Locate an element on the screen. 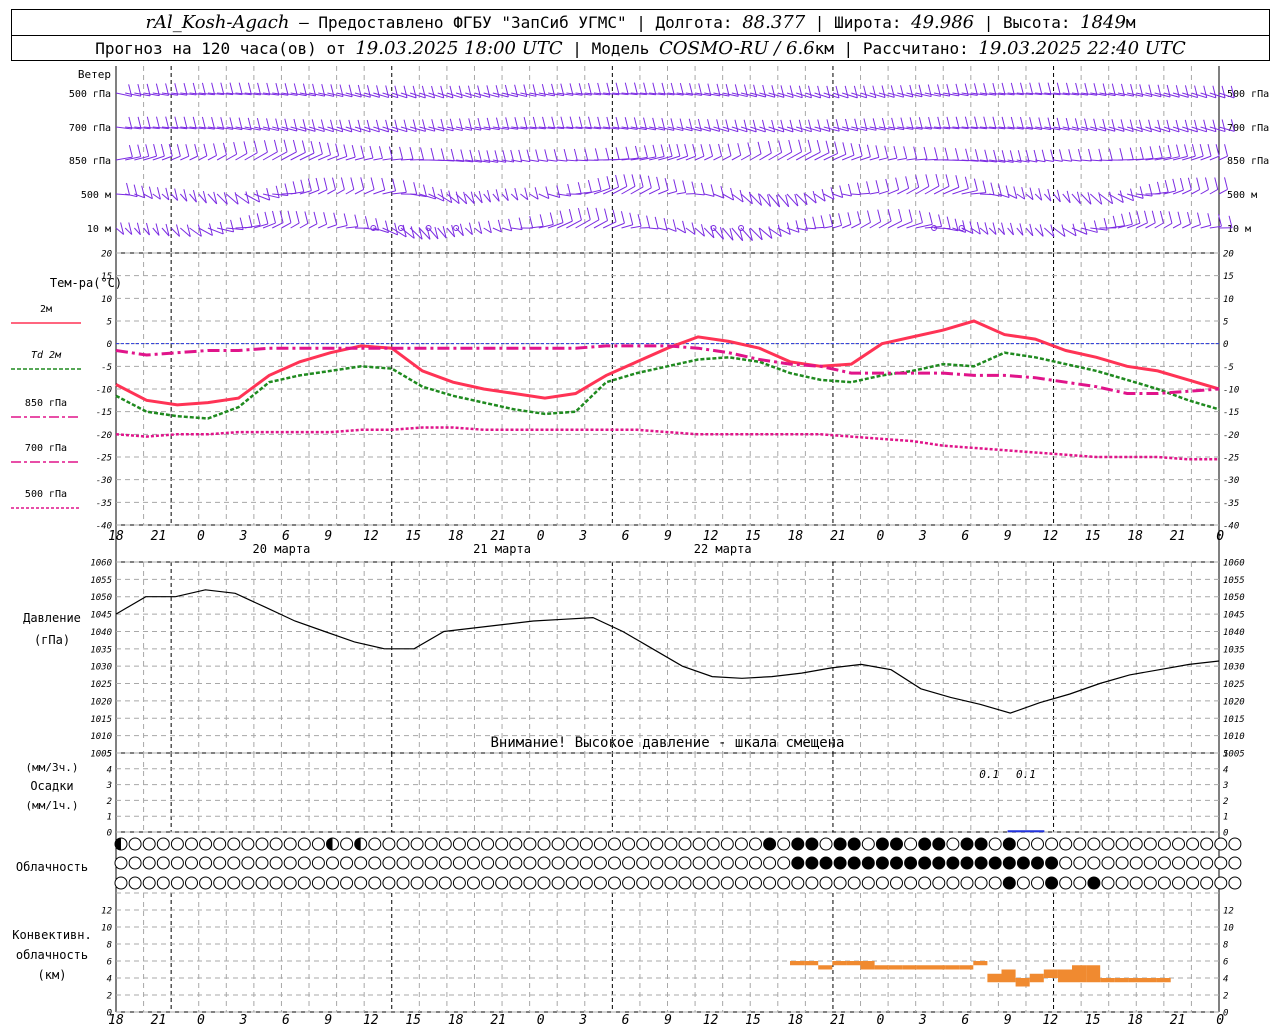  wind-level-left: 850 гПа is located at coordinates (90, 161).